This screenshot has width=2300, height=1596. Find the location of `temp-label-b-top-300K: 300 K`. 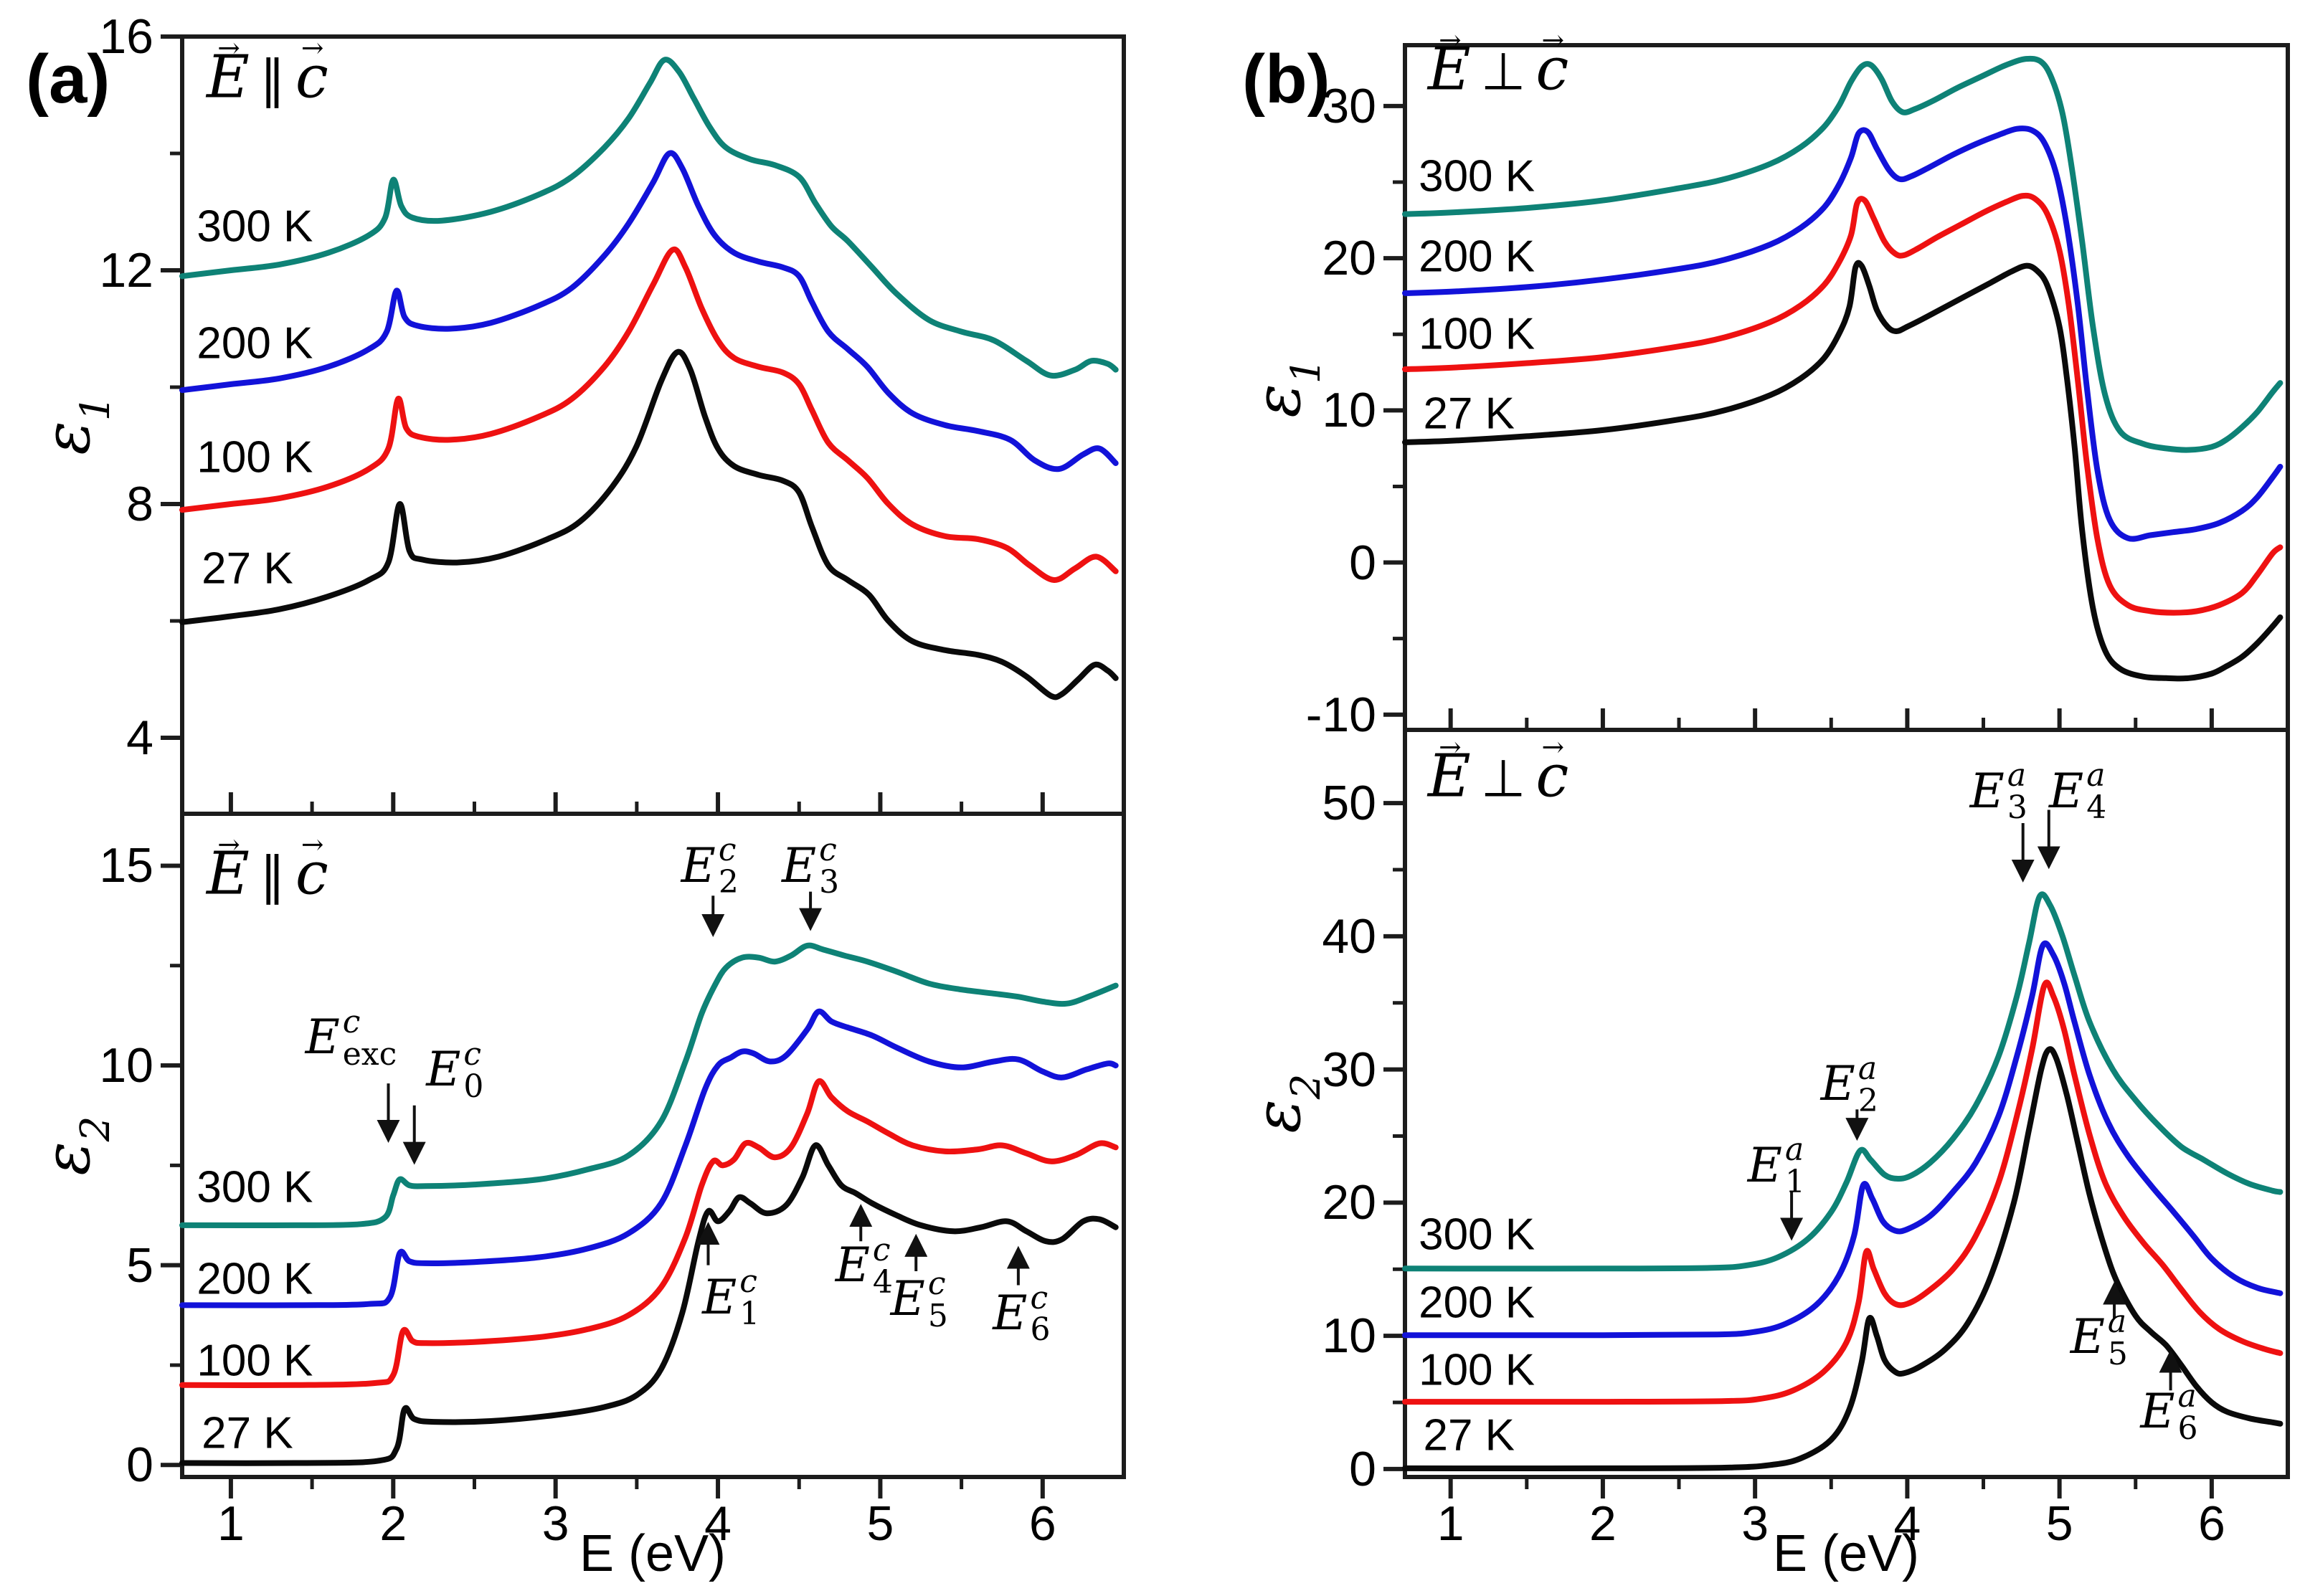

temp-label-b-top-300K: 300 K is located at coordinates (1477, 176).